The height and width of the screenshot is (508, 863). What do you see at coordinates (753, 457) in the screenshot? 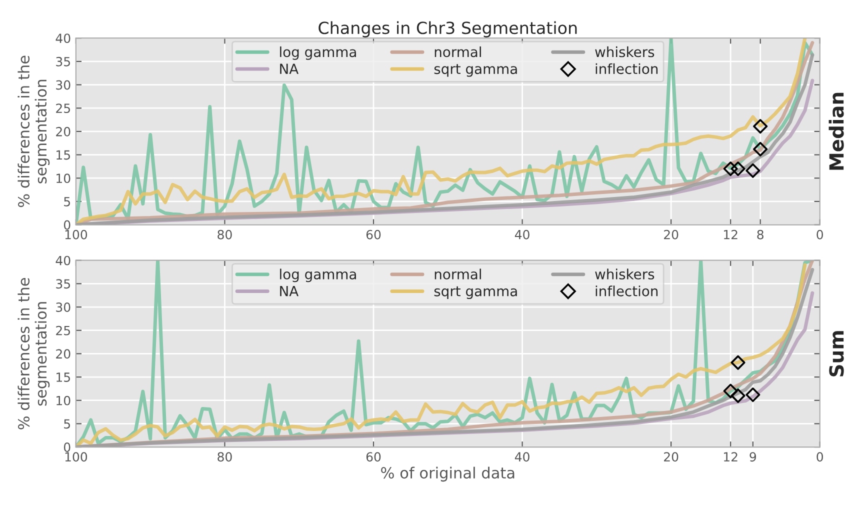
I see `x-tick-label: 9` at bounding box center [753, 457].